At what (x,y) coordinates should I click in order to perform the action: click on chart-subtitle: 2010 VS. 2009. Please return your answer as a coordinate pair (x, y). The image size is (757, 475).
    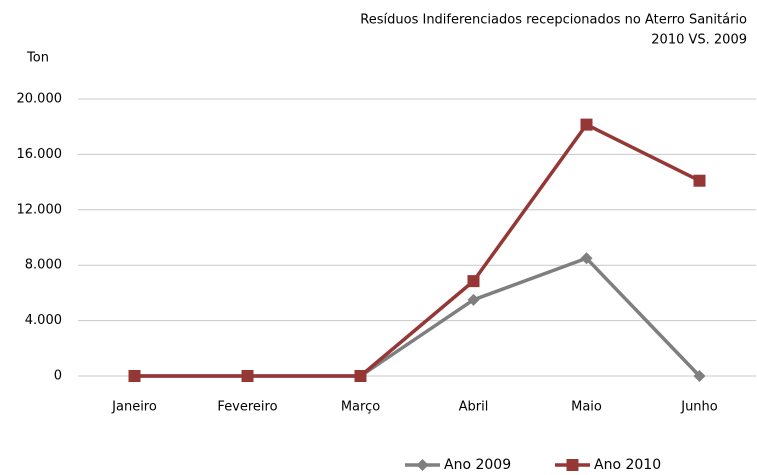
    Looking at the image, I should click on (699, 40).